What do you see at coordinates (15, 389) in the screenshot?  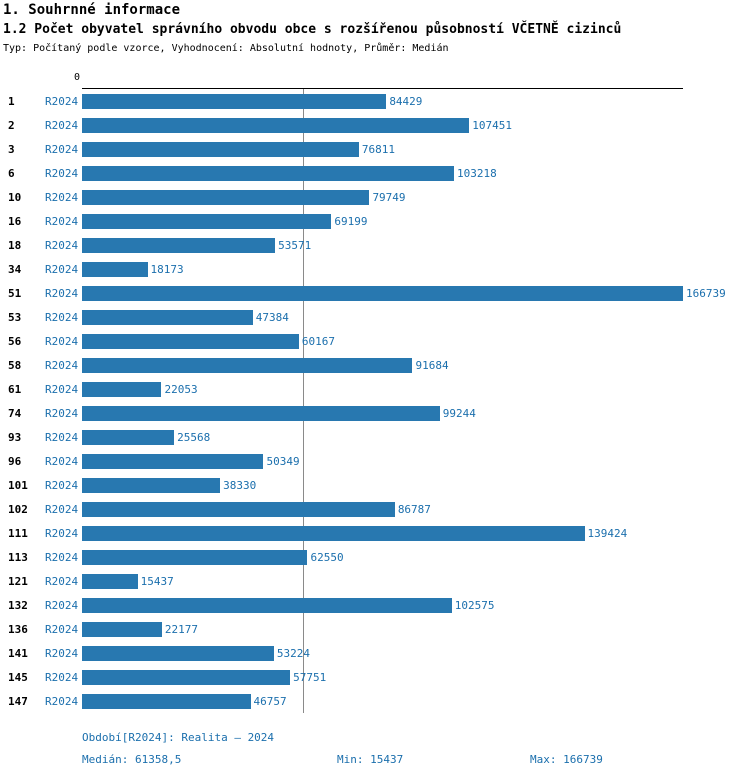 I see `row-category-label: 61` at bounding box center [15, 389].